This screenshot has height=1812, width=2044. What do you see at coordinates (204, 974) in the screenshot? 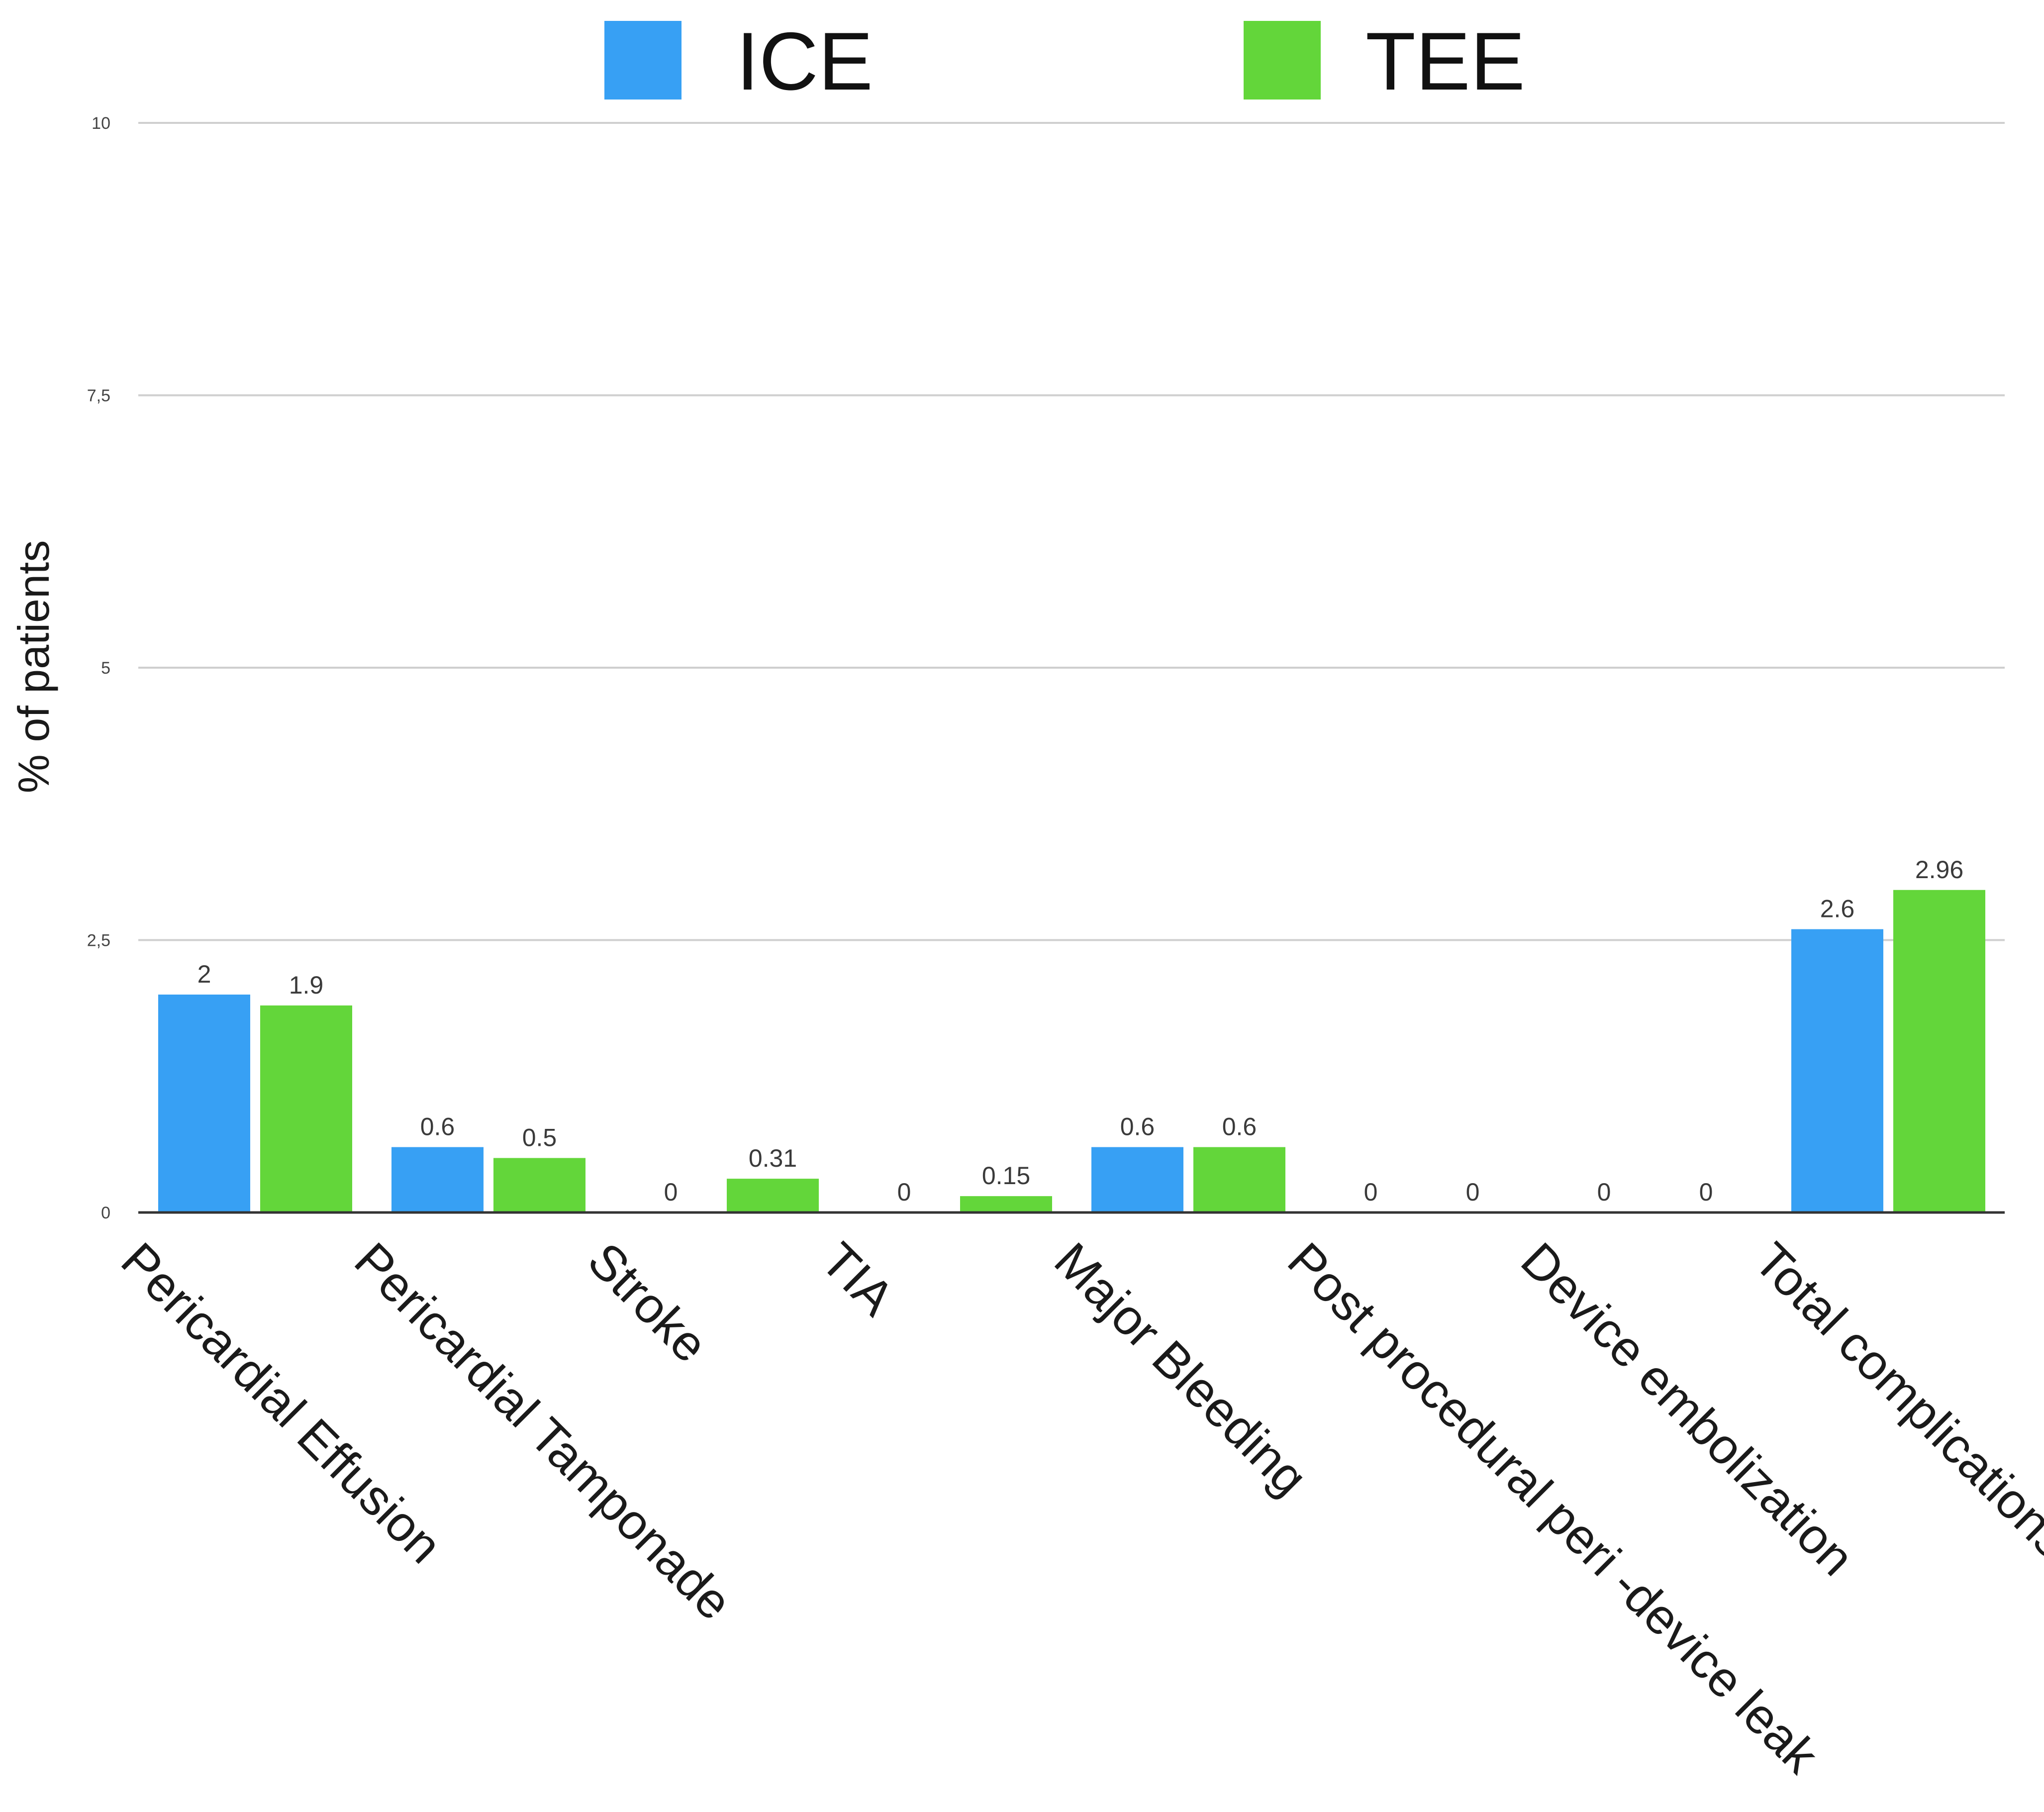
I see `value-label: 2` at bounding box center [204, 974].